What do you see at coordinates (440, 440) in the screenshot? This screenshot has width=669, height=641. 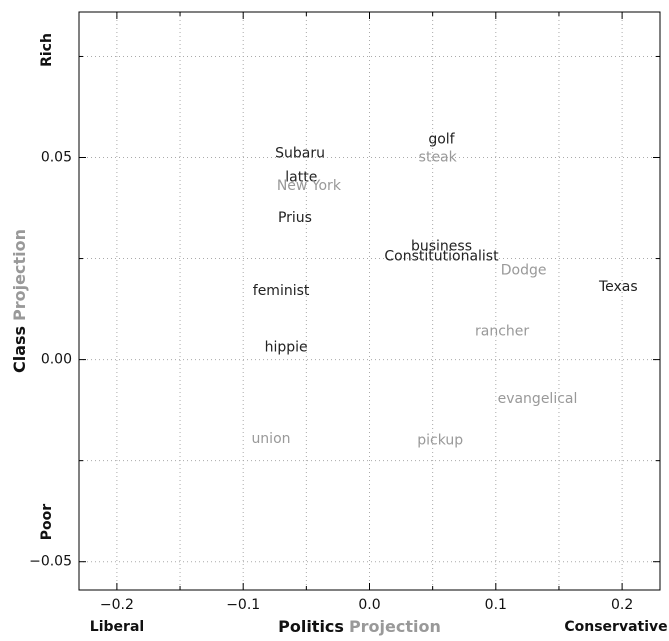 I see `word-point: pickup` at bounding box center [440, 440].